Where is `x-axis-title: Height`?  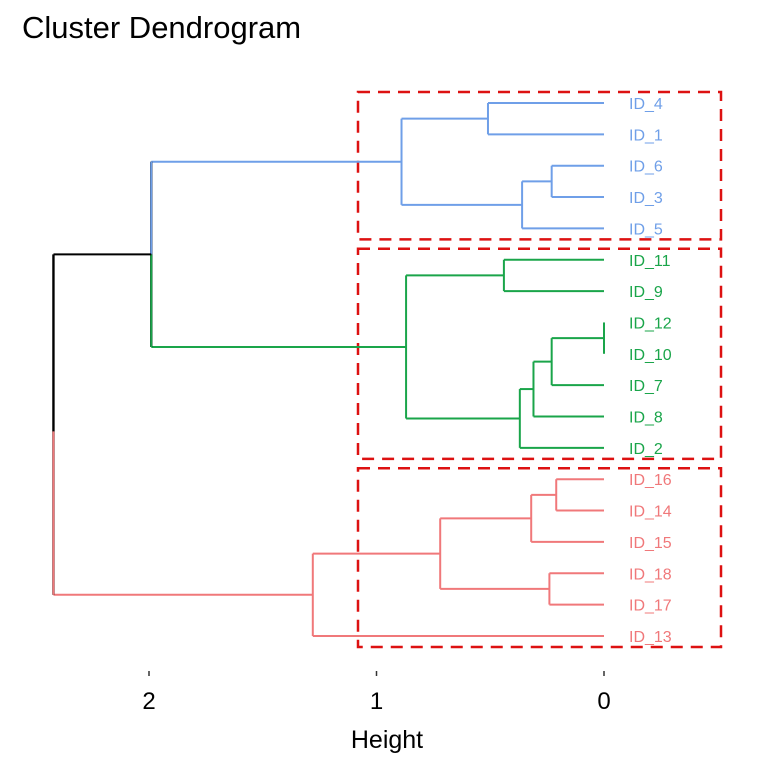
x-axis-title: Height is located at coordinates (387, 740).